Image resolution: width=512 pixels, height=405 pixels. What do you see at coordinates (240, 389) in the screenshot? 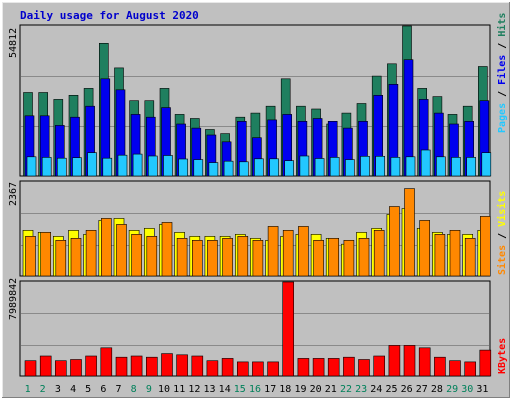
I see `x-tick-label-day-15: 15` at bounding box center [240, 389].